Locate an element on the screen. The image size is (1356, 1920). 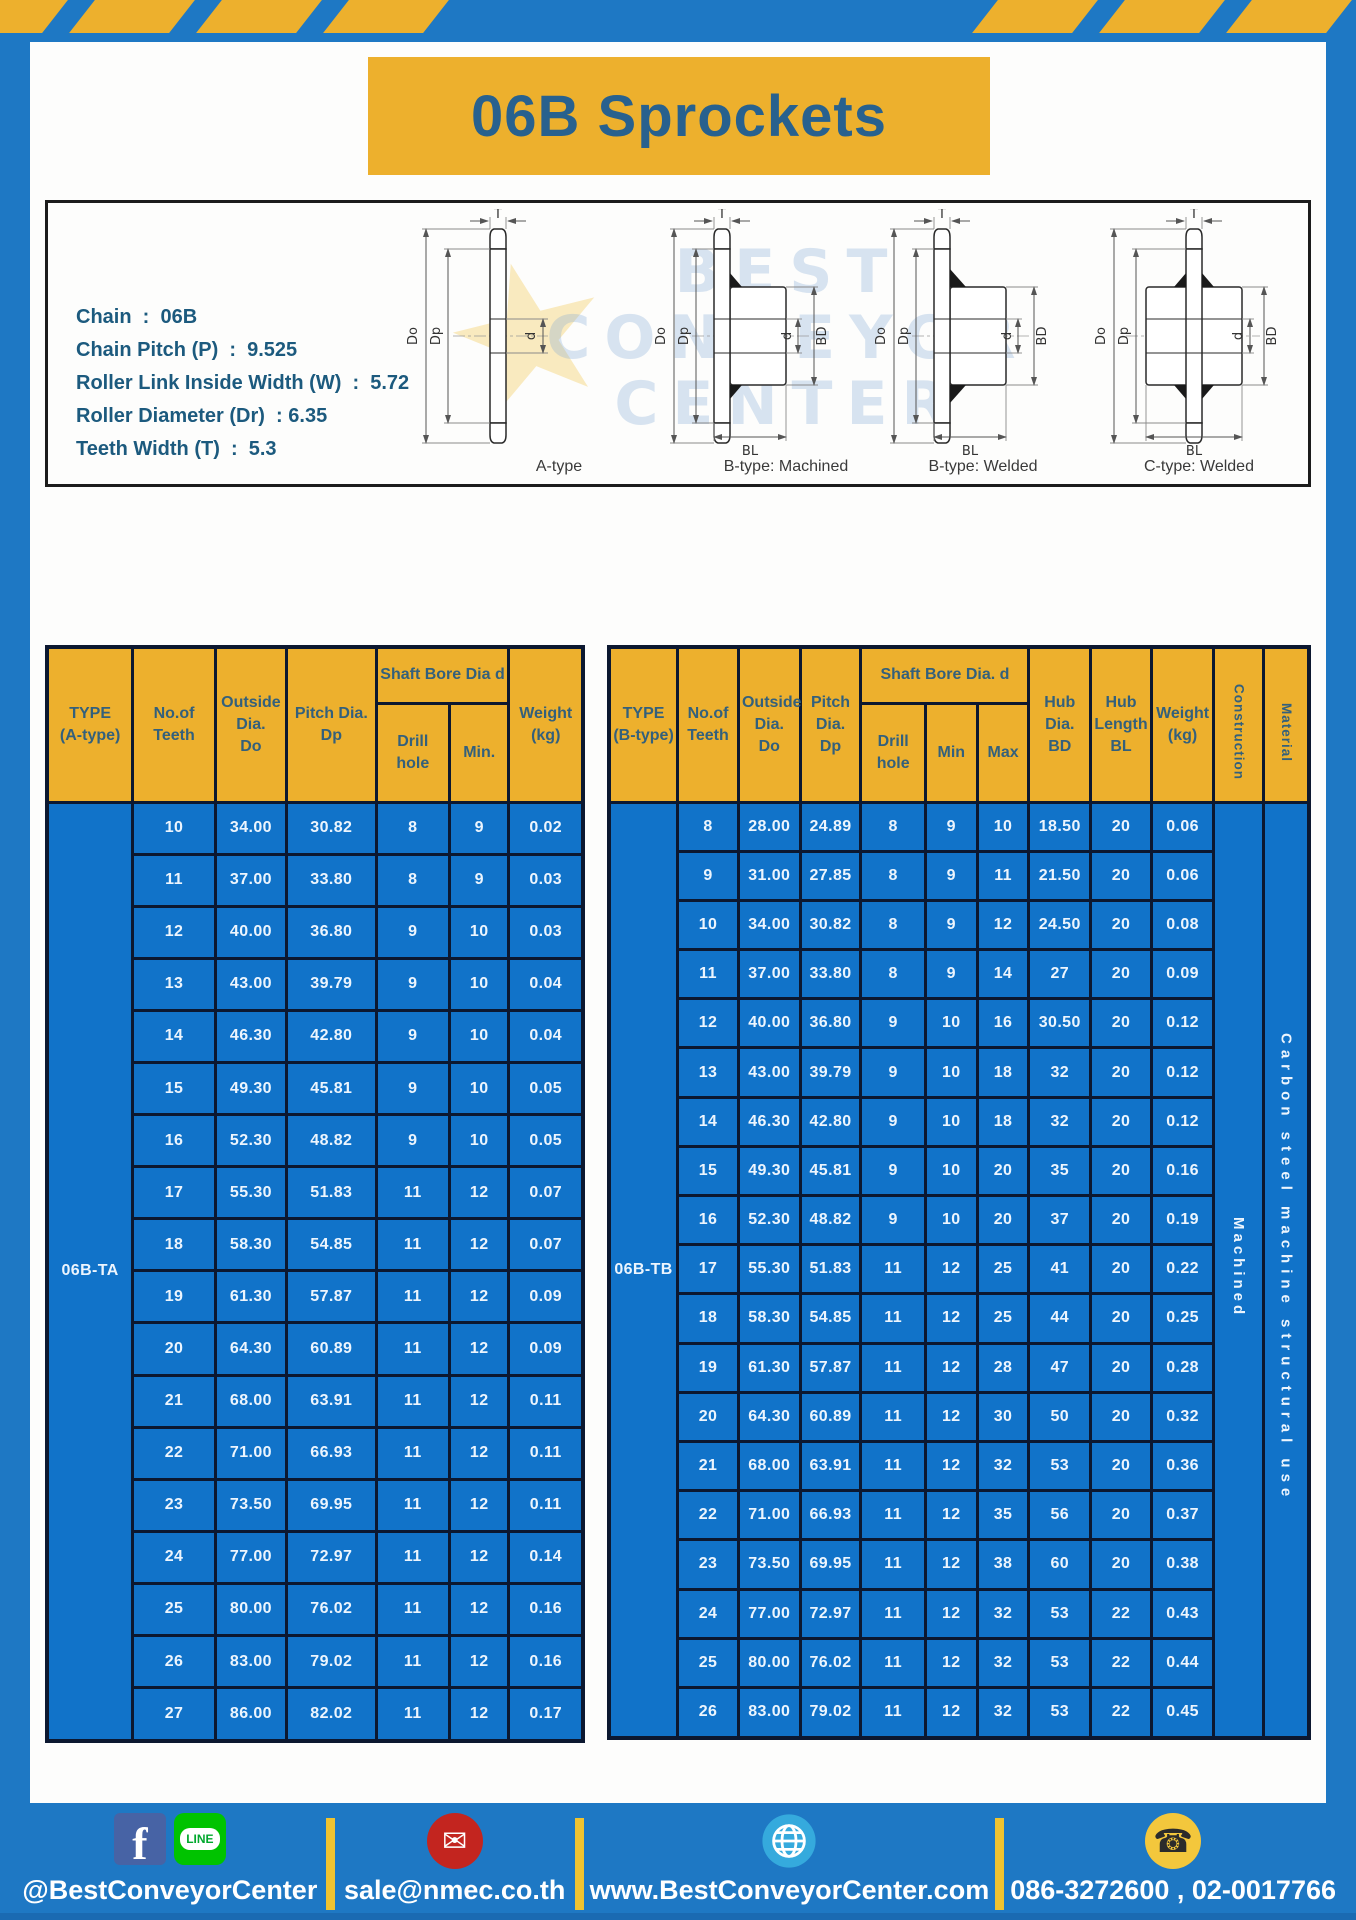
table-cell: 80.00 is located at coordinates (769, 1662).